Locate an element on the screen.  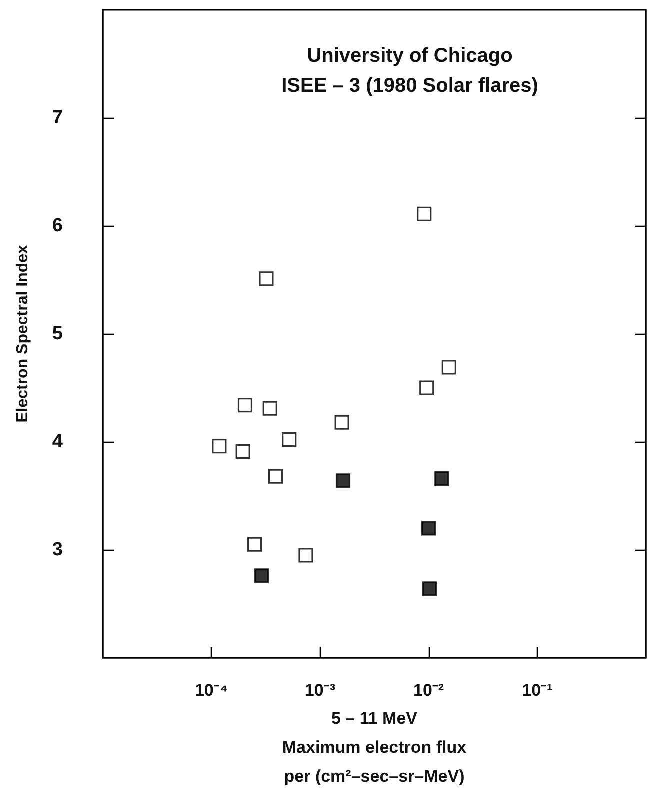
x-tick-label: 10⁻⁴ is located at coordinates (211, 690).